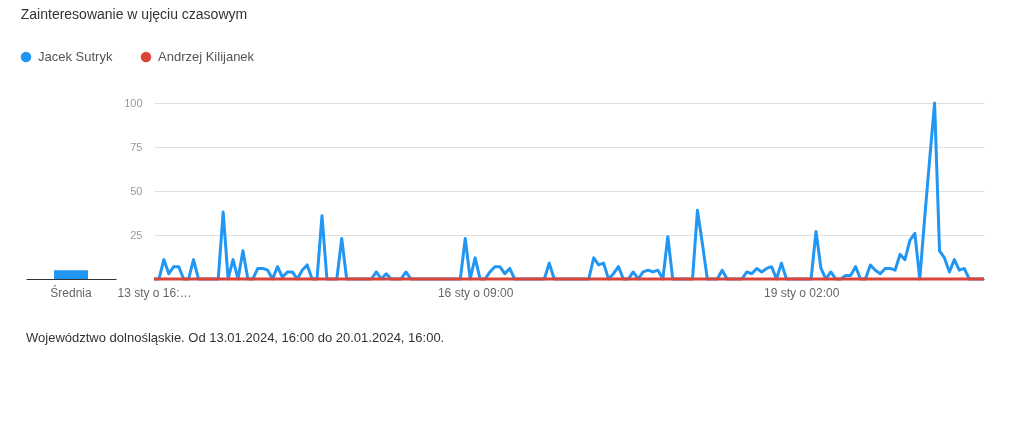 The width and height of the screenshot is (1024, 424). Describe the element at coordinates (136, 190) in the screenshot. I see `y-tick-label: 50` at that location.